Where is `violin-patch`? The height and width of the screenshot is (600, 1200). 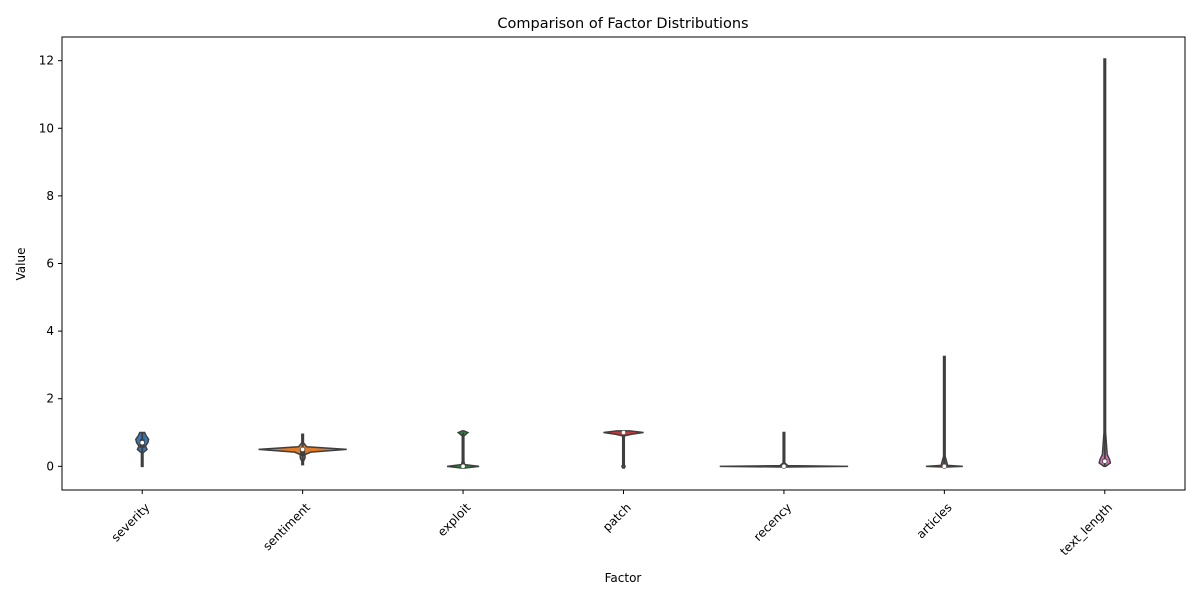 violin-patch is located at coordinates (623, 449).